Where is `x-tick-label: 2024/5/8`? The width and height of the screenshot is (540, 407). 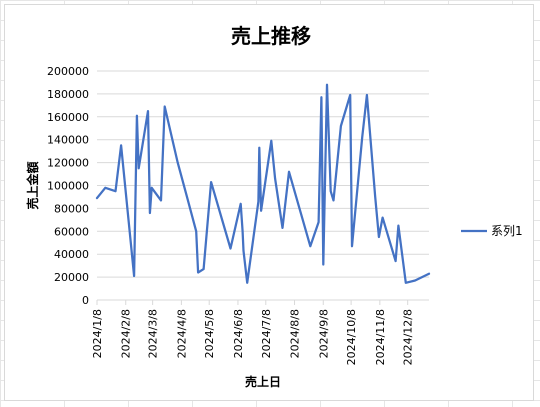
x-tick-label: 2024/5/8 is located at coordinates (209, 333).